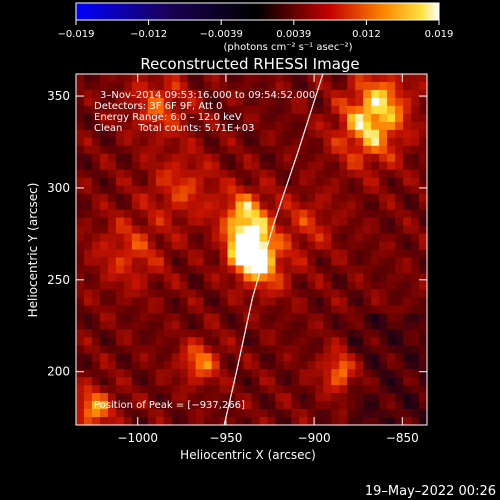  What do you see at coordinates (174, 128) in the screenshot?
I see `annotation-clean-counts: Clean Total counts: 5.71E+03` at bounding box center [174, 128].